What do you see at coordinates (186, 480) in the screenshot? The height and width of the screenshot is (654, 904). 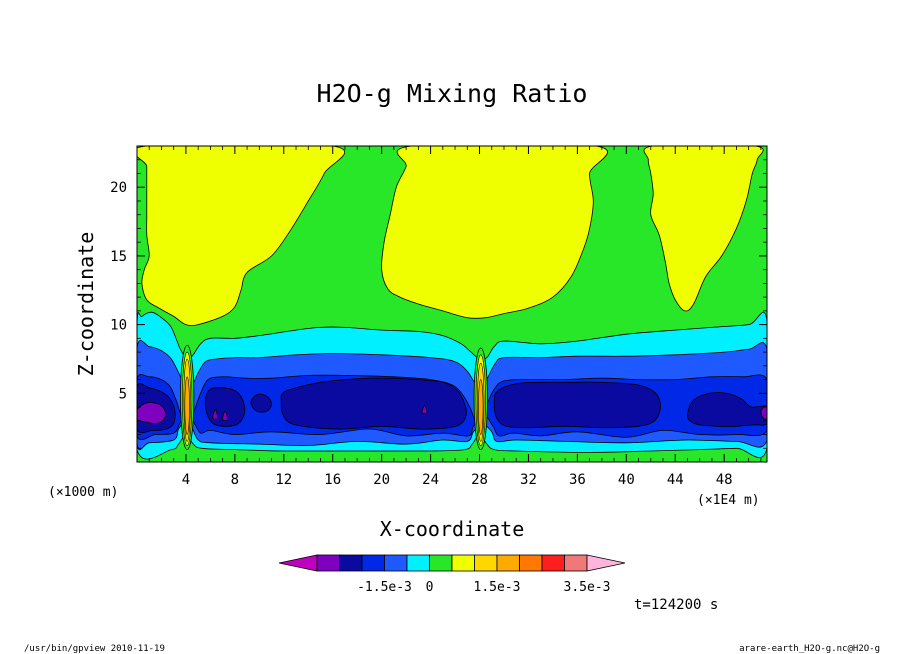 I see `x-tick-label: 4` at bounding box center [186, 480].